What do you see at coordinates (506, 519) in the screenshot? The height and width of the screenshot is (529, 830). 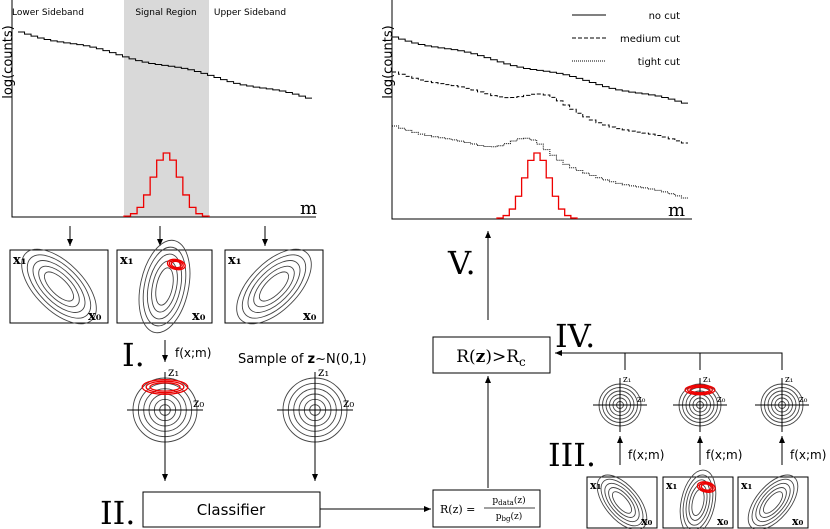 I see `text: bg` at bounding box center [506, 519].